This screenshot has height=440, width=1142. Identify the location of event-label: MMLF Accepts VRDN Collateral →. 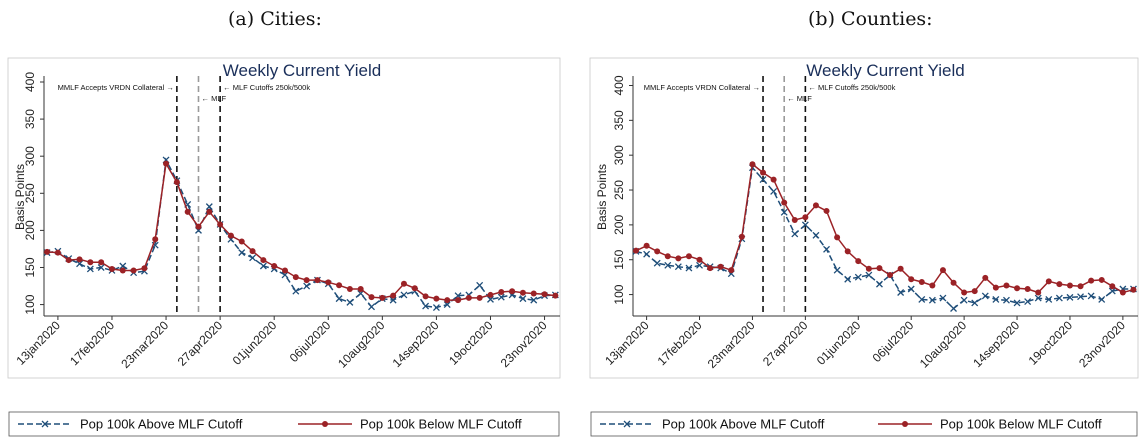
(116, 87).